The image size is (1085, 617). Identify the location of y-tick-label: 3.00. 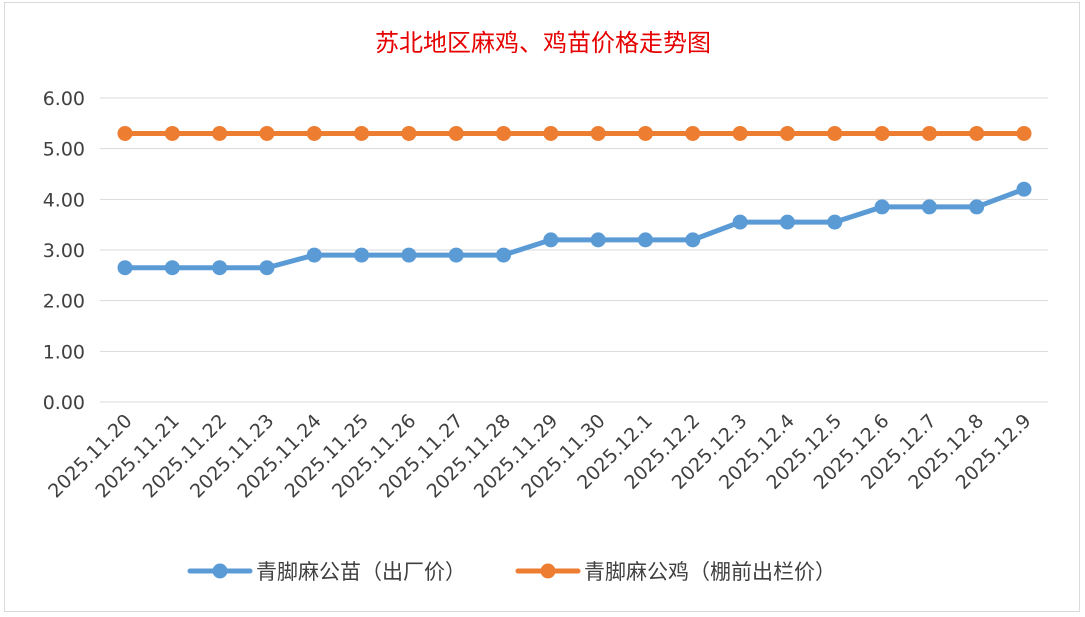
(64, 251).